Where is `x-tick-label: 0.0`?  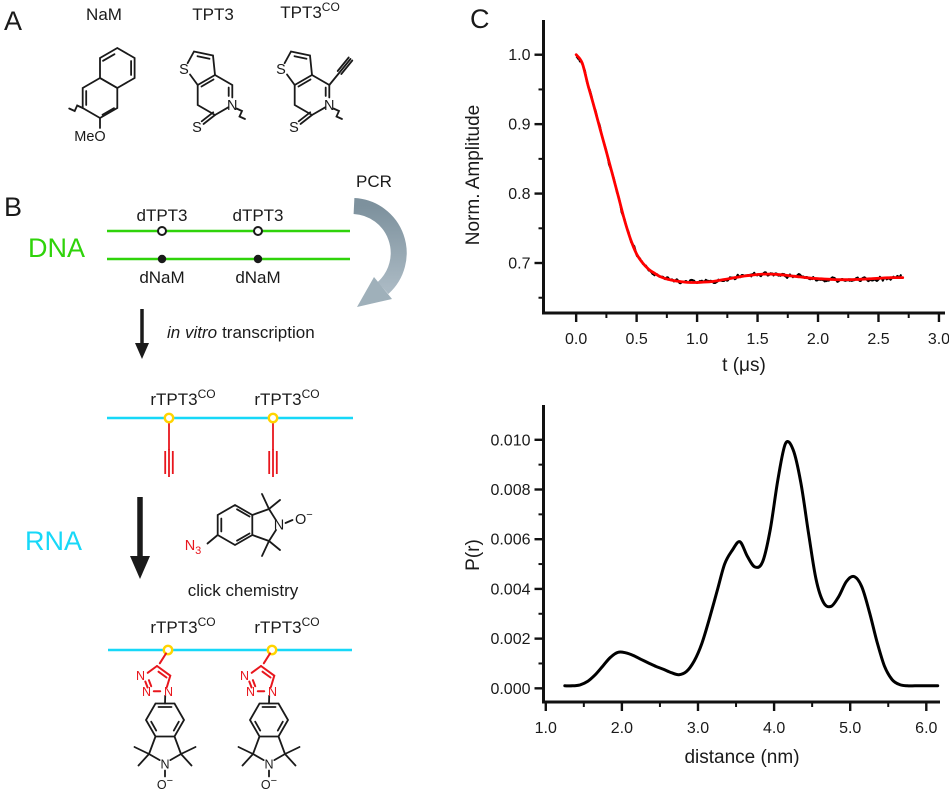
x-tick-label: 0.0 is located at coordinates (576, 339).